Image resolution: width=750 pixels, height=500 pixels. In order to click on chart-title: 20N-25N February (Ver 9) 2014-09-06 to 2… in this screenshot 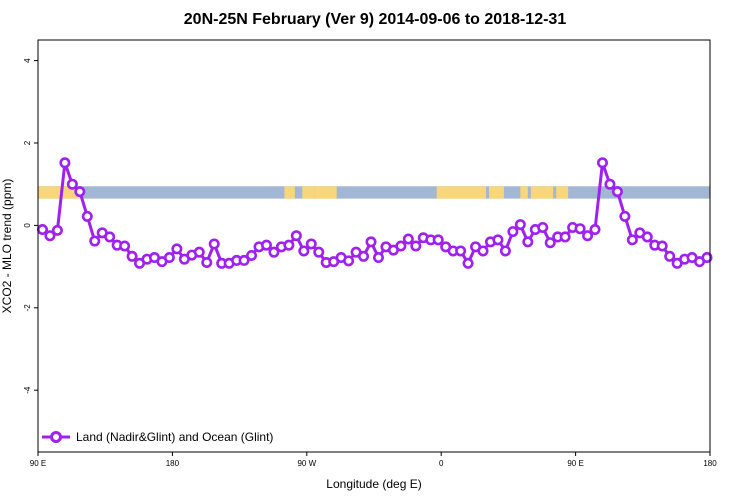, I will do `click(375, 19)`.